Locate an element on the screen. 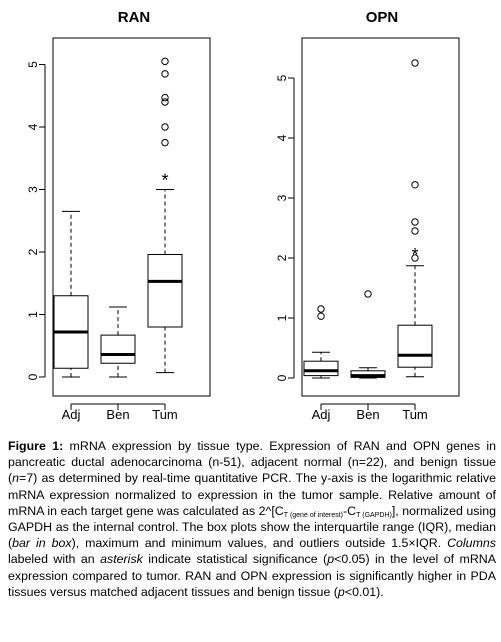  caption-italic: asterisk is located at coordinates (121, 559).